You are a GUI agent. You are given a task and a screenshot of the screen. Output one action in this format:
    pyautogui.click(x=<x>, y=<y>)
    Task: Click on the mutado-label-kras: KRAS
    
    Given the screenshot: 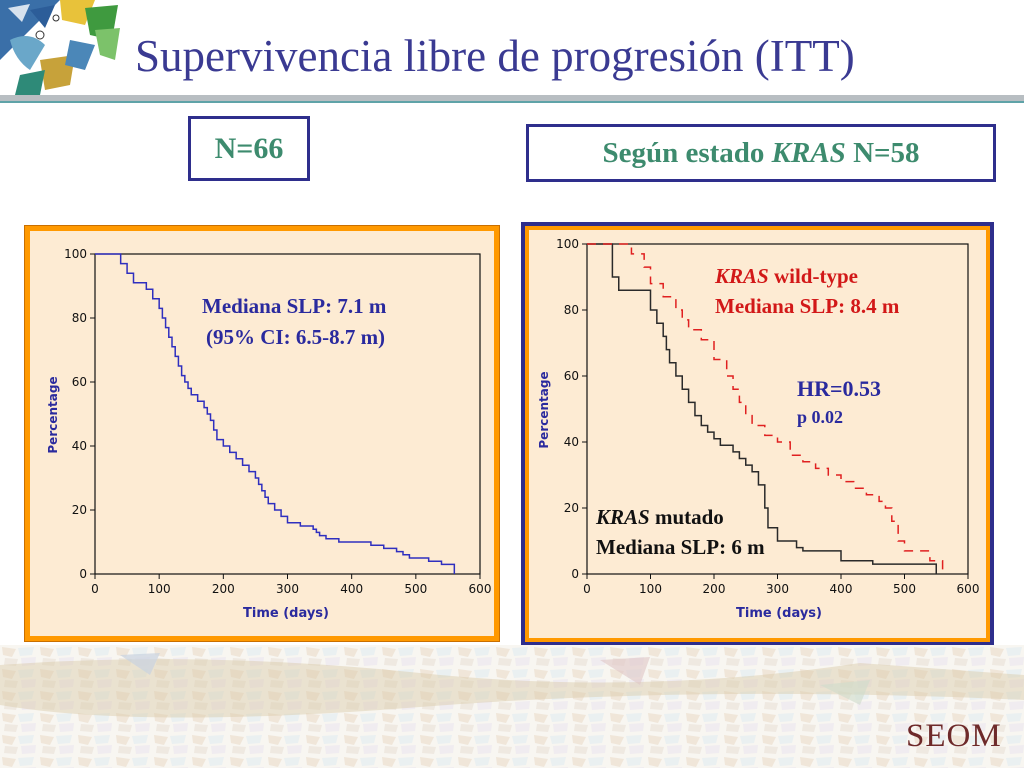 What is the action you would take?
    pyautogui.click(x=622, y=517)
    